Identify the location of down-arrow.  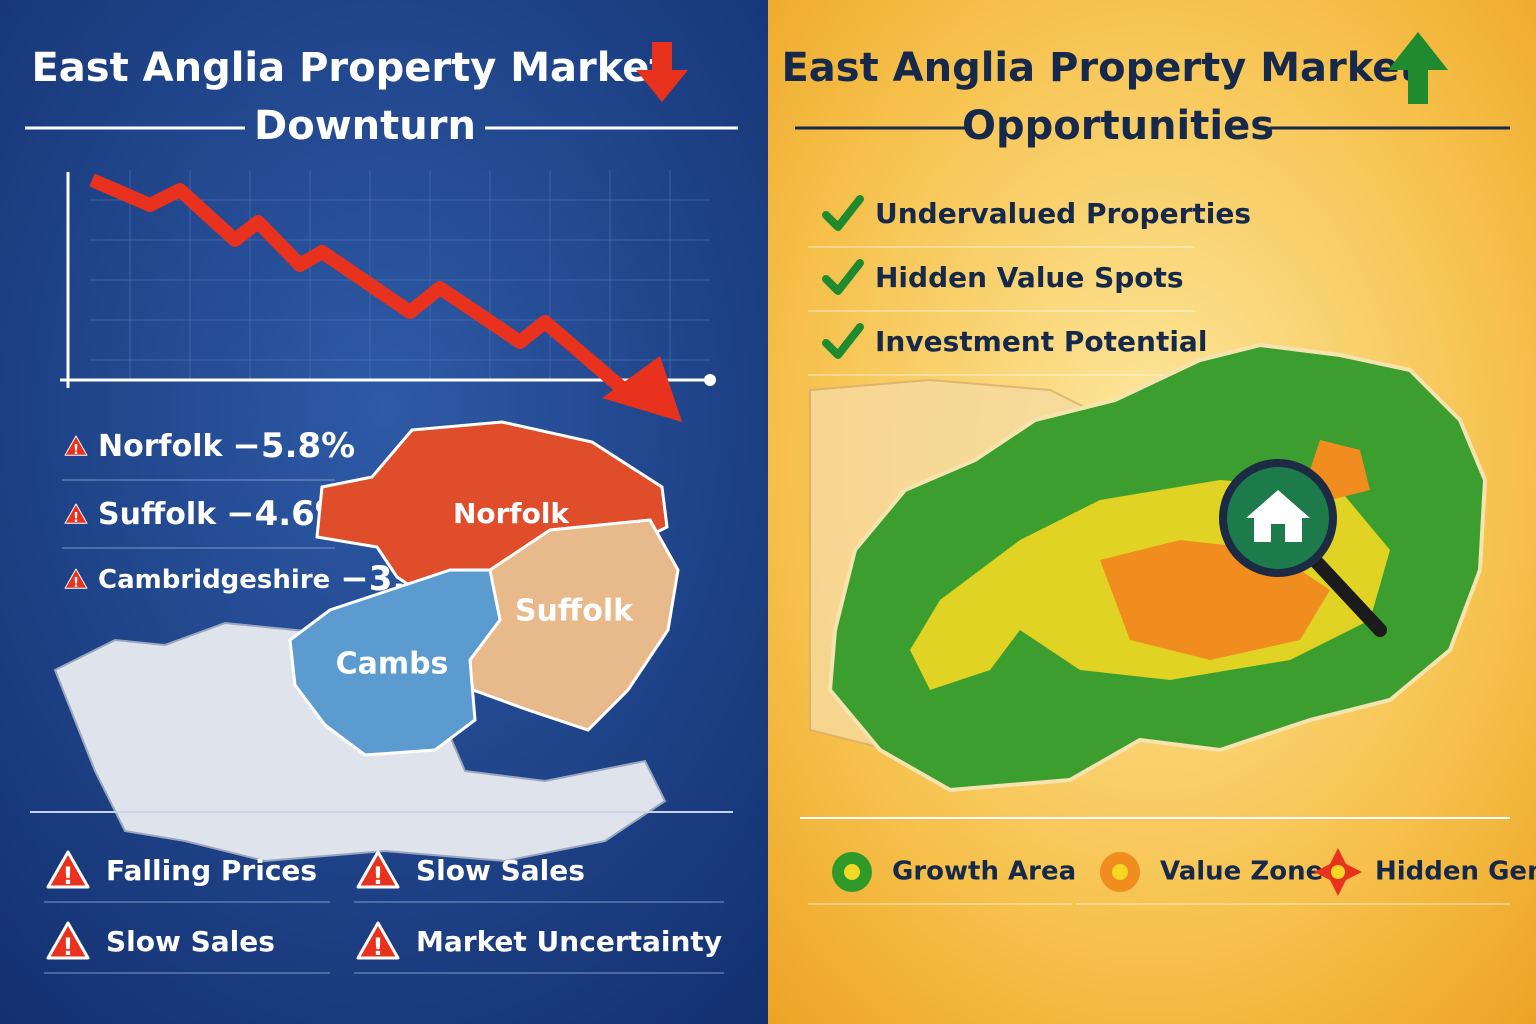
(662, 72).